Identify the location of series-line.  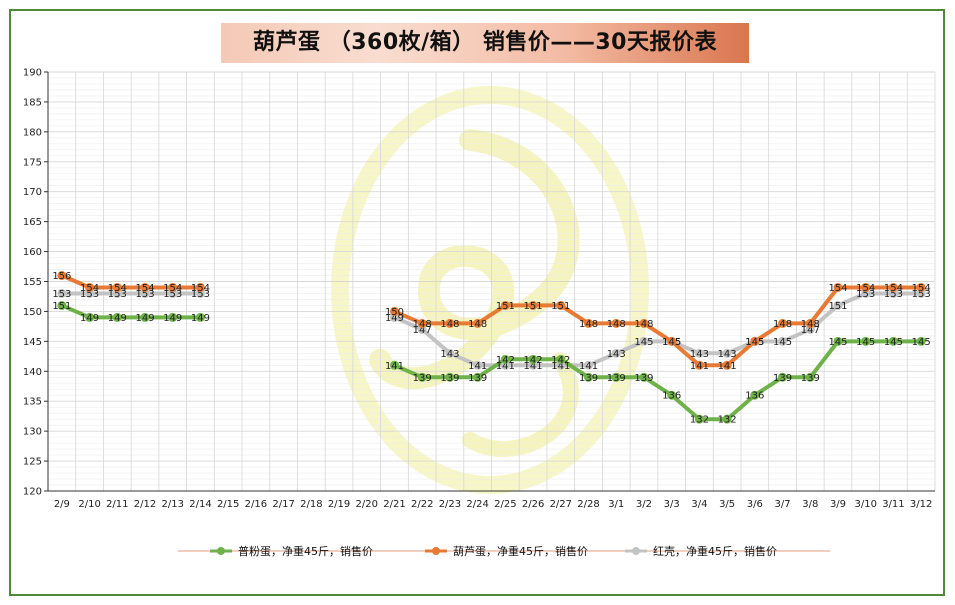
(131, 281).